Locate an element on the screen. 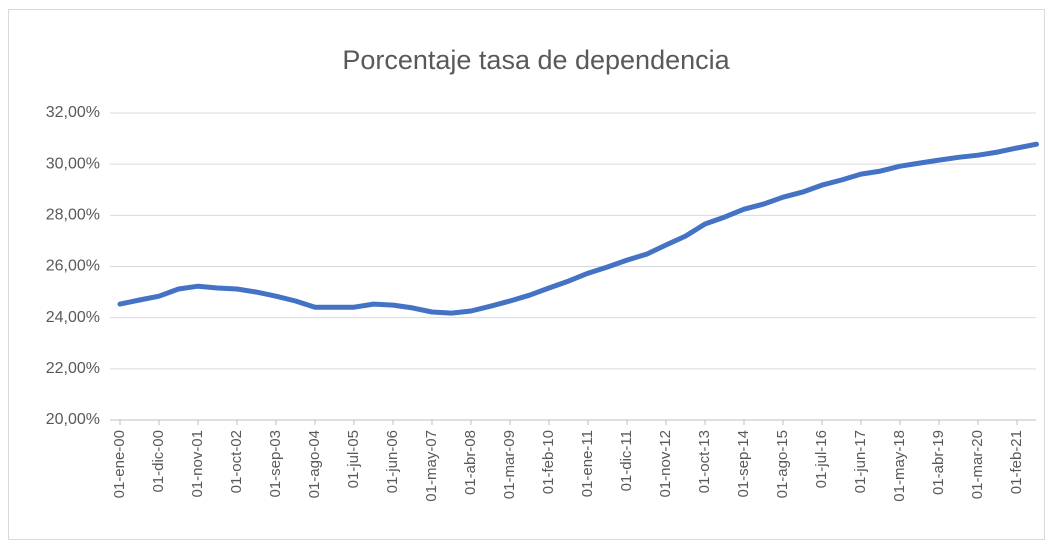 Image resolution: width=1053 pixels, height=548 pixels. x-tick-label: 01-oct-02 is located at coordinates (236, 461).